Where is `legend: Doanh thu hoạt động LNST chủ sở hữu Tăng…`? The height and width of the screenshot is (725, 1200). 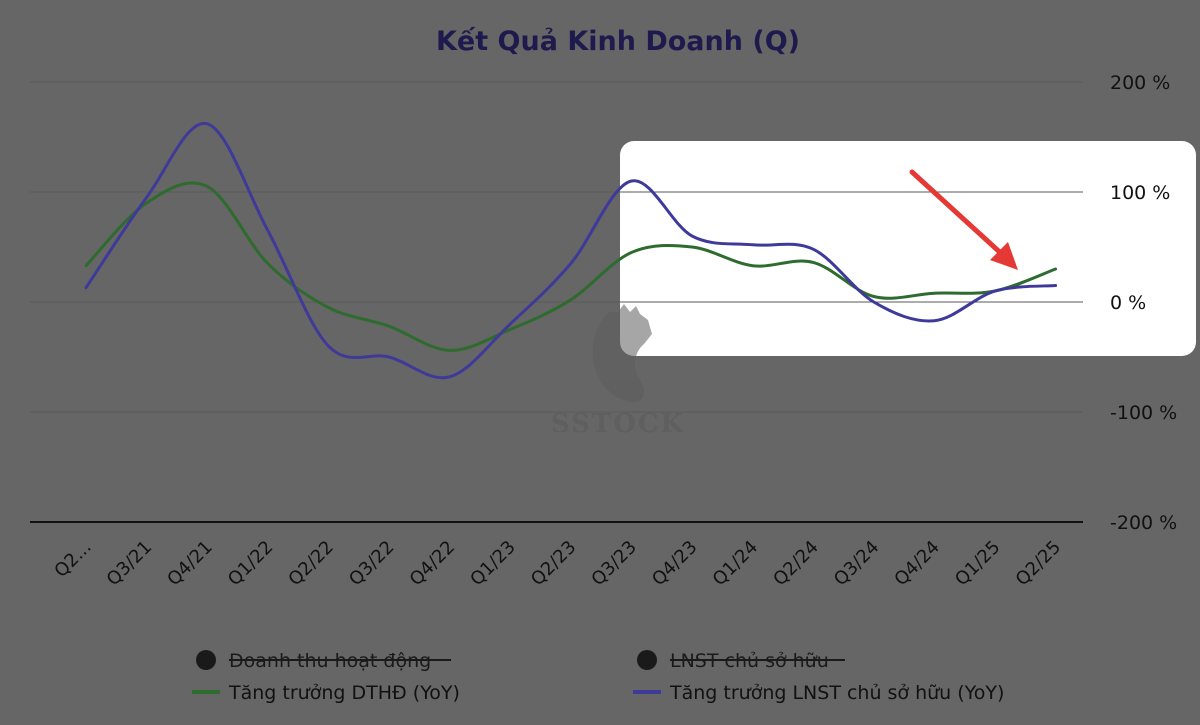 legend: Doanh thu hoạt động LNST chủ sở hữu Tăng… is located at coordinates (598, 677).